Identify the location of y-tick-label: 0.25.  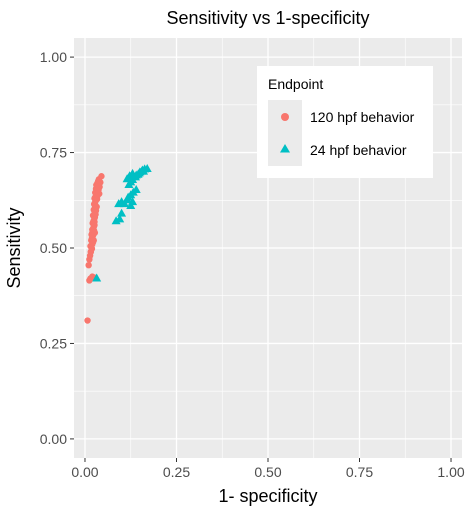
(53, 343).